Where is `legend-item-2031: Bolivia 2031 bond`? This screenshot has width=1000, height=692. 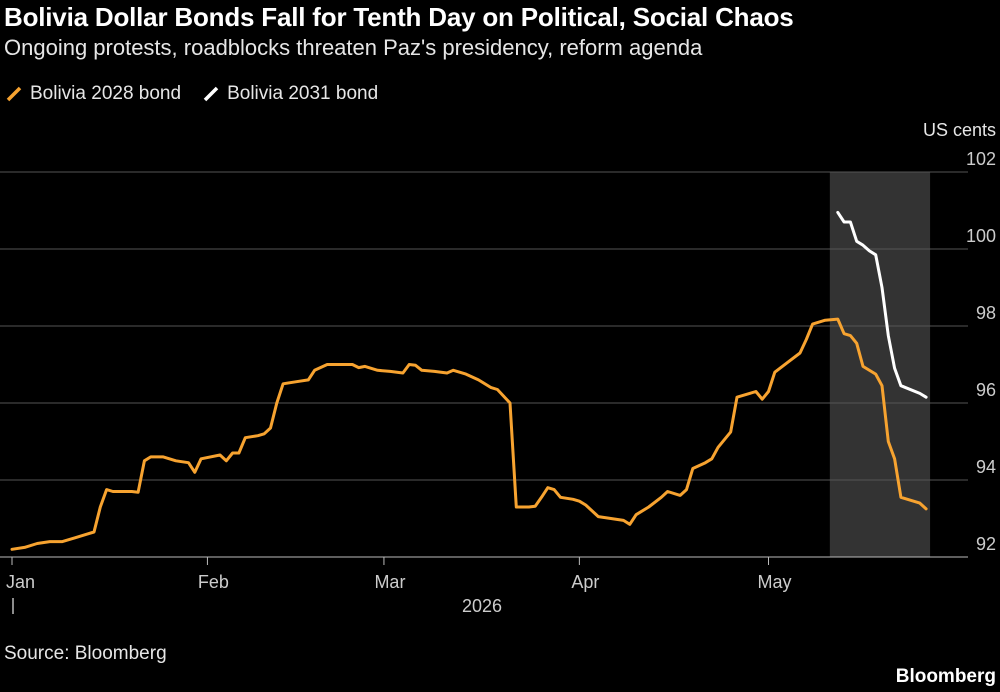
legend-item-2031: Bolivia 2031 bond is located at coordinates (290, 94).